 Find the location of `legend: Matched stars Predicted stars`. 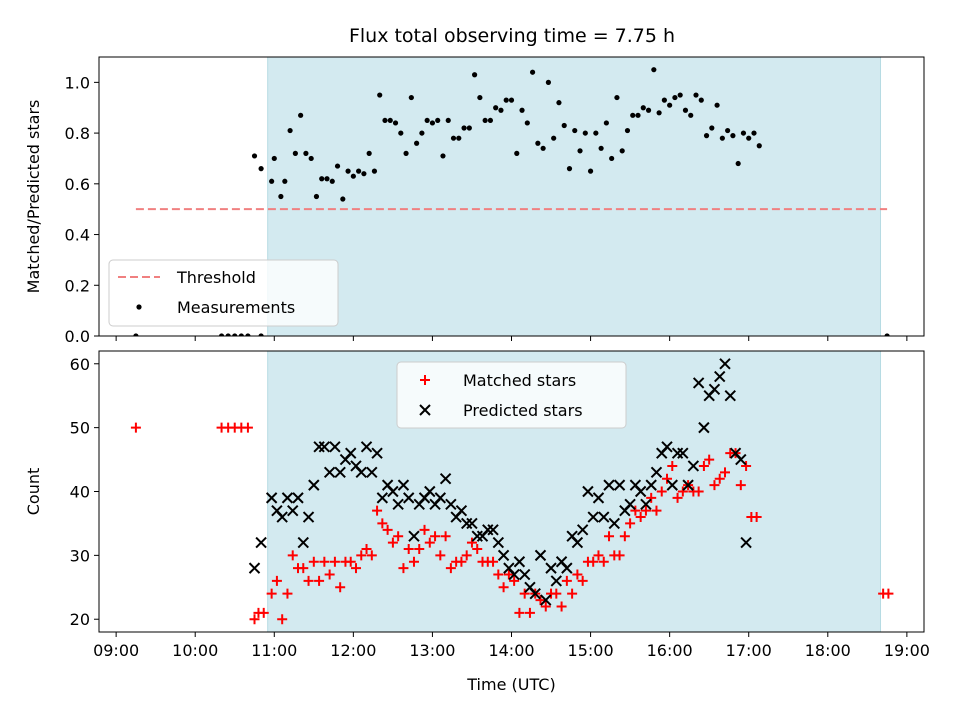

legend: Matched stars Predicted stars is located at coordinates (511, 395).